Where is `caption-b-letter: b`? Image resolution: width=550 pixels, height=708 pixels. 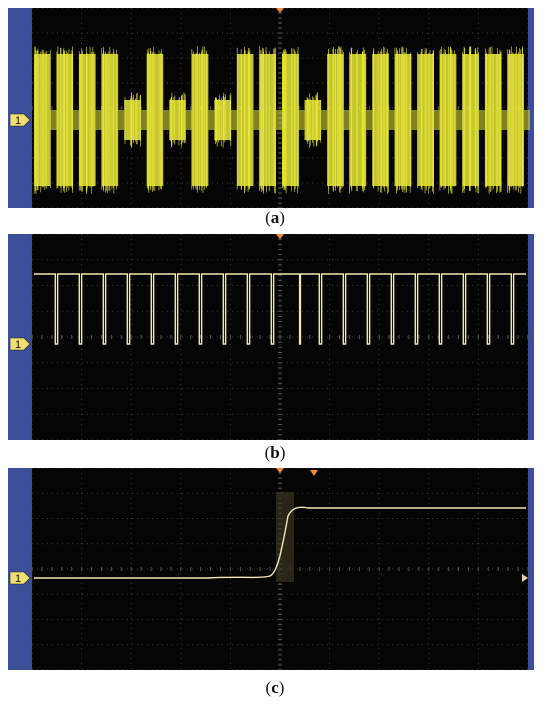
caption-b-letter: b is located at coordinates (275, 452).